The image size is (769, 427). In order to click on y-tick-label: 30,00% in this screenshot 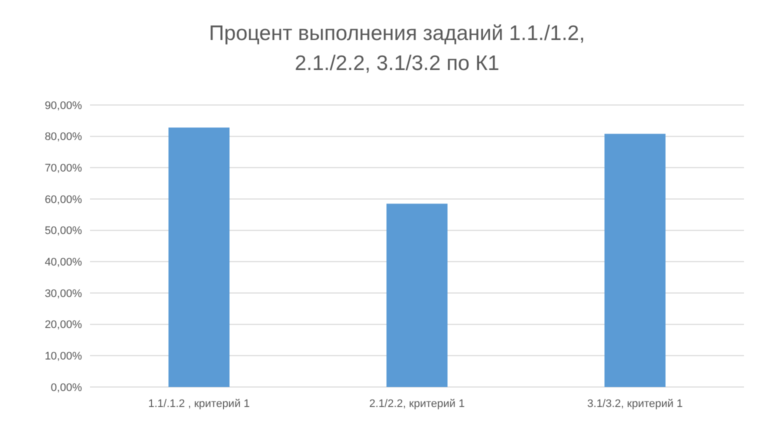, I will do `click(63, 294)`.